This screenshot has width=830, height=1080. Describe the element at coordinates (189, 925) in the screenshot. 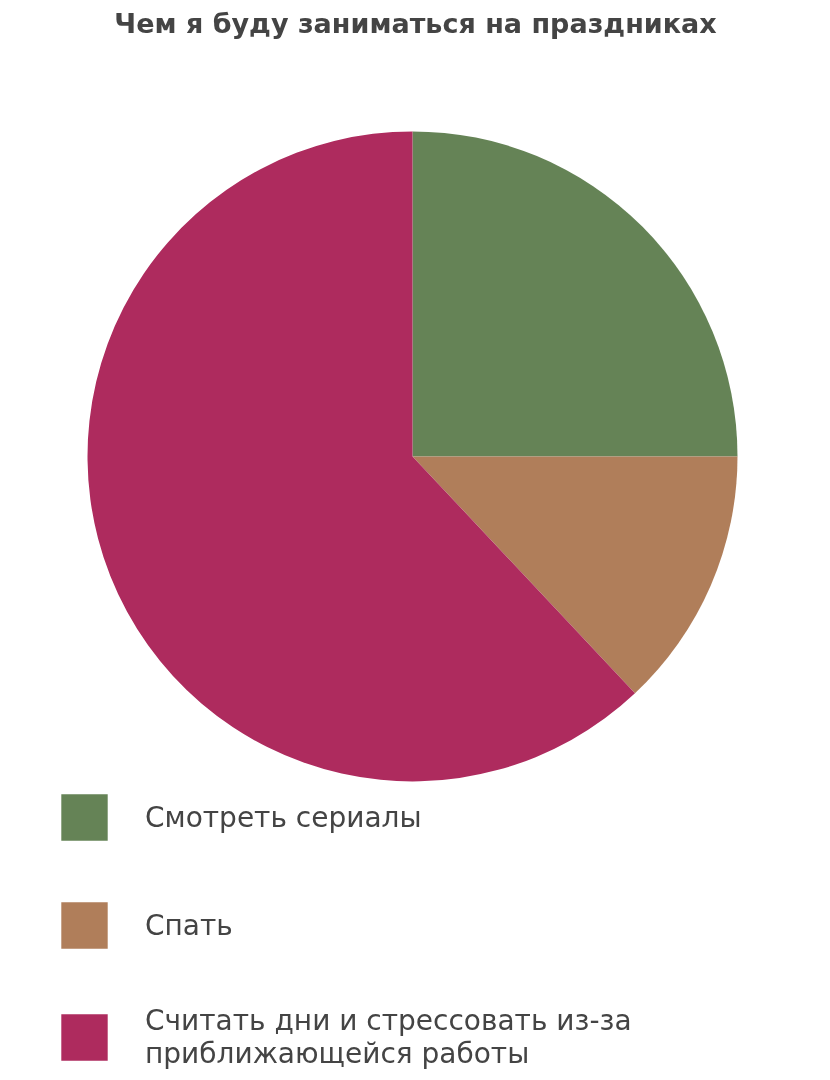

I see `legend-label: Спать` at that location.